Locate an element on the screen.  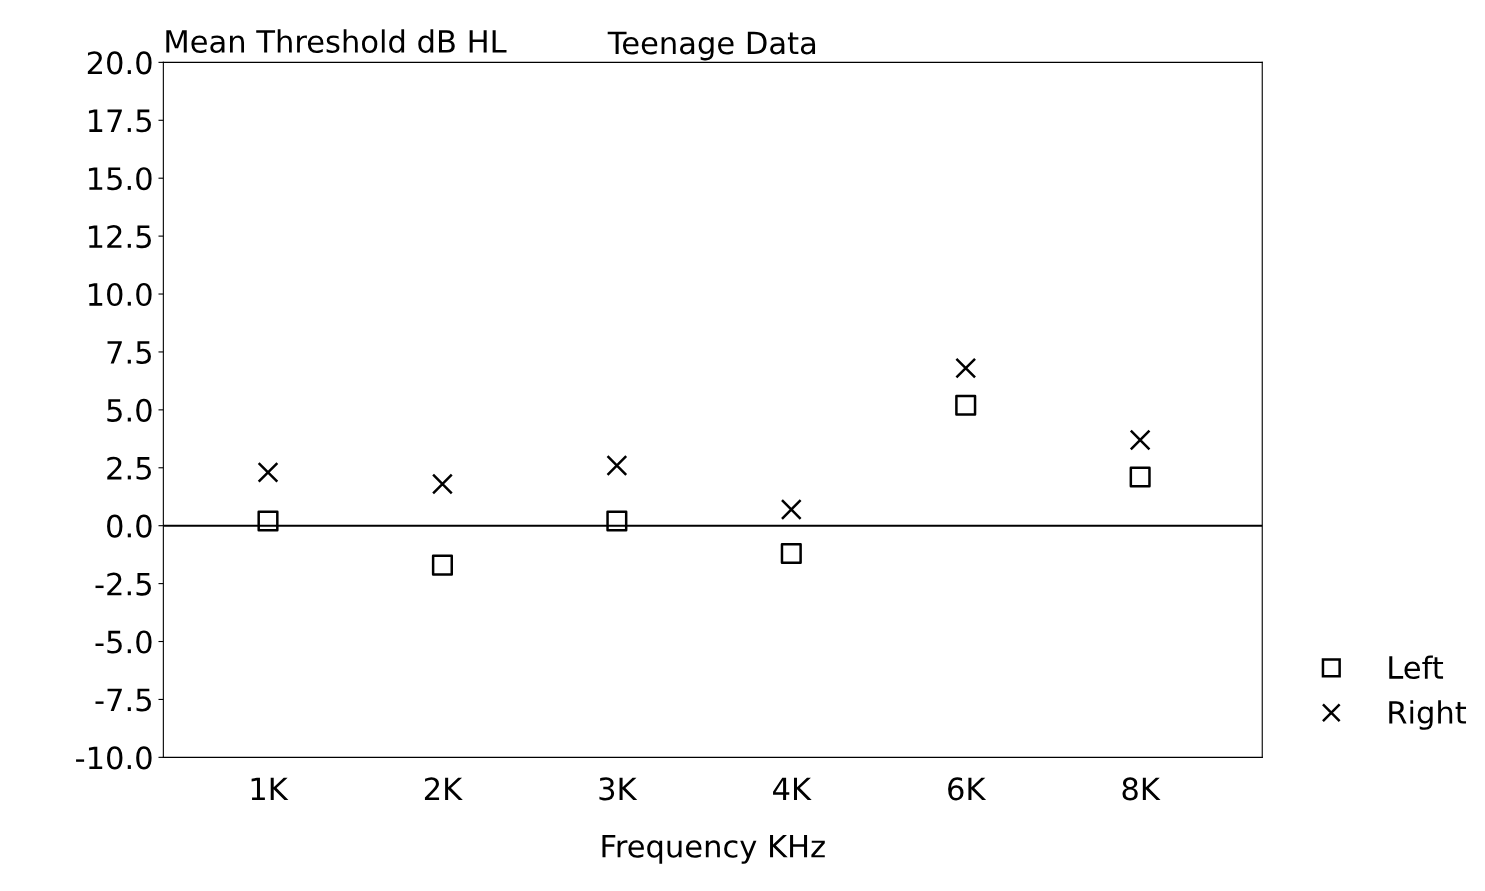
x-tick-label: 2K is located at coordinates (443, 789).